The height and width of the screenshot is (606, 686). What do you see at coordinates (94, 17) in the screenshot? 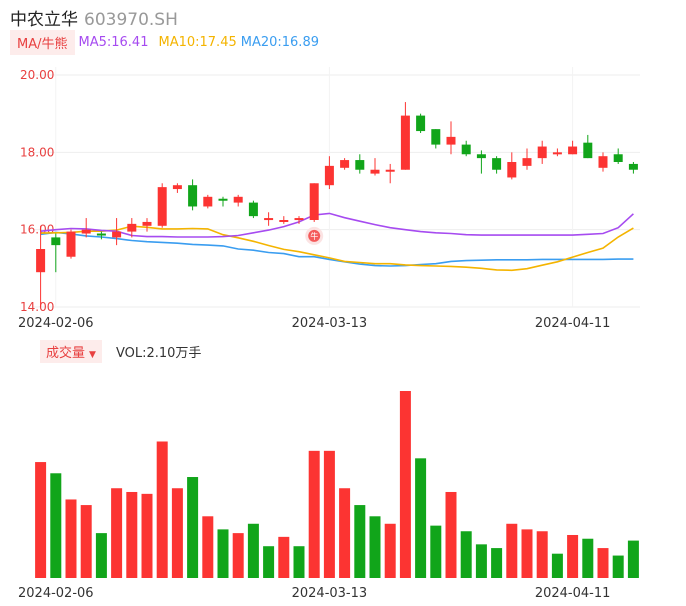
I see `stock-header: 中农立华 603970.SH` at bounding box center [94, 17].